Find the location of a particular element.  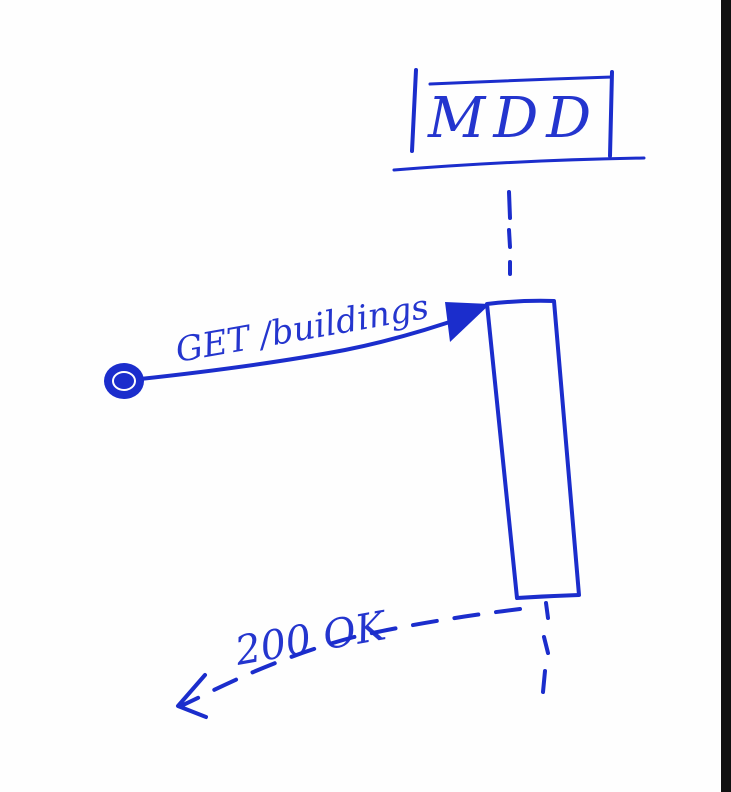

response-arrowhead is located at coordinates (192, 696).